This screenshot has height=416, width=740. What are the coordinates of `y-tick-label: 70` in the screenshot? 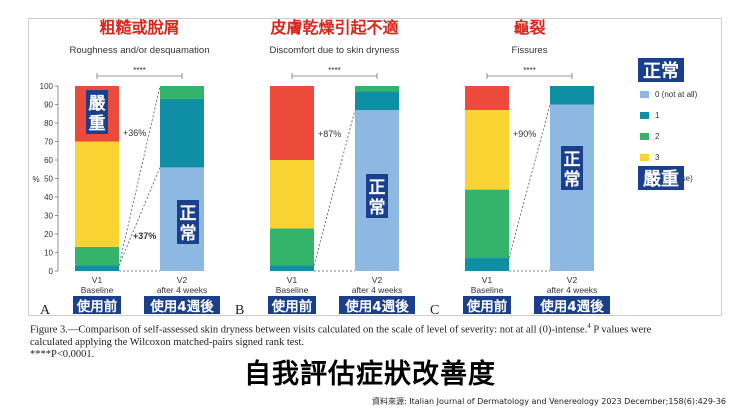 It's located at (48, 142).